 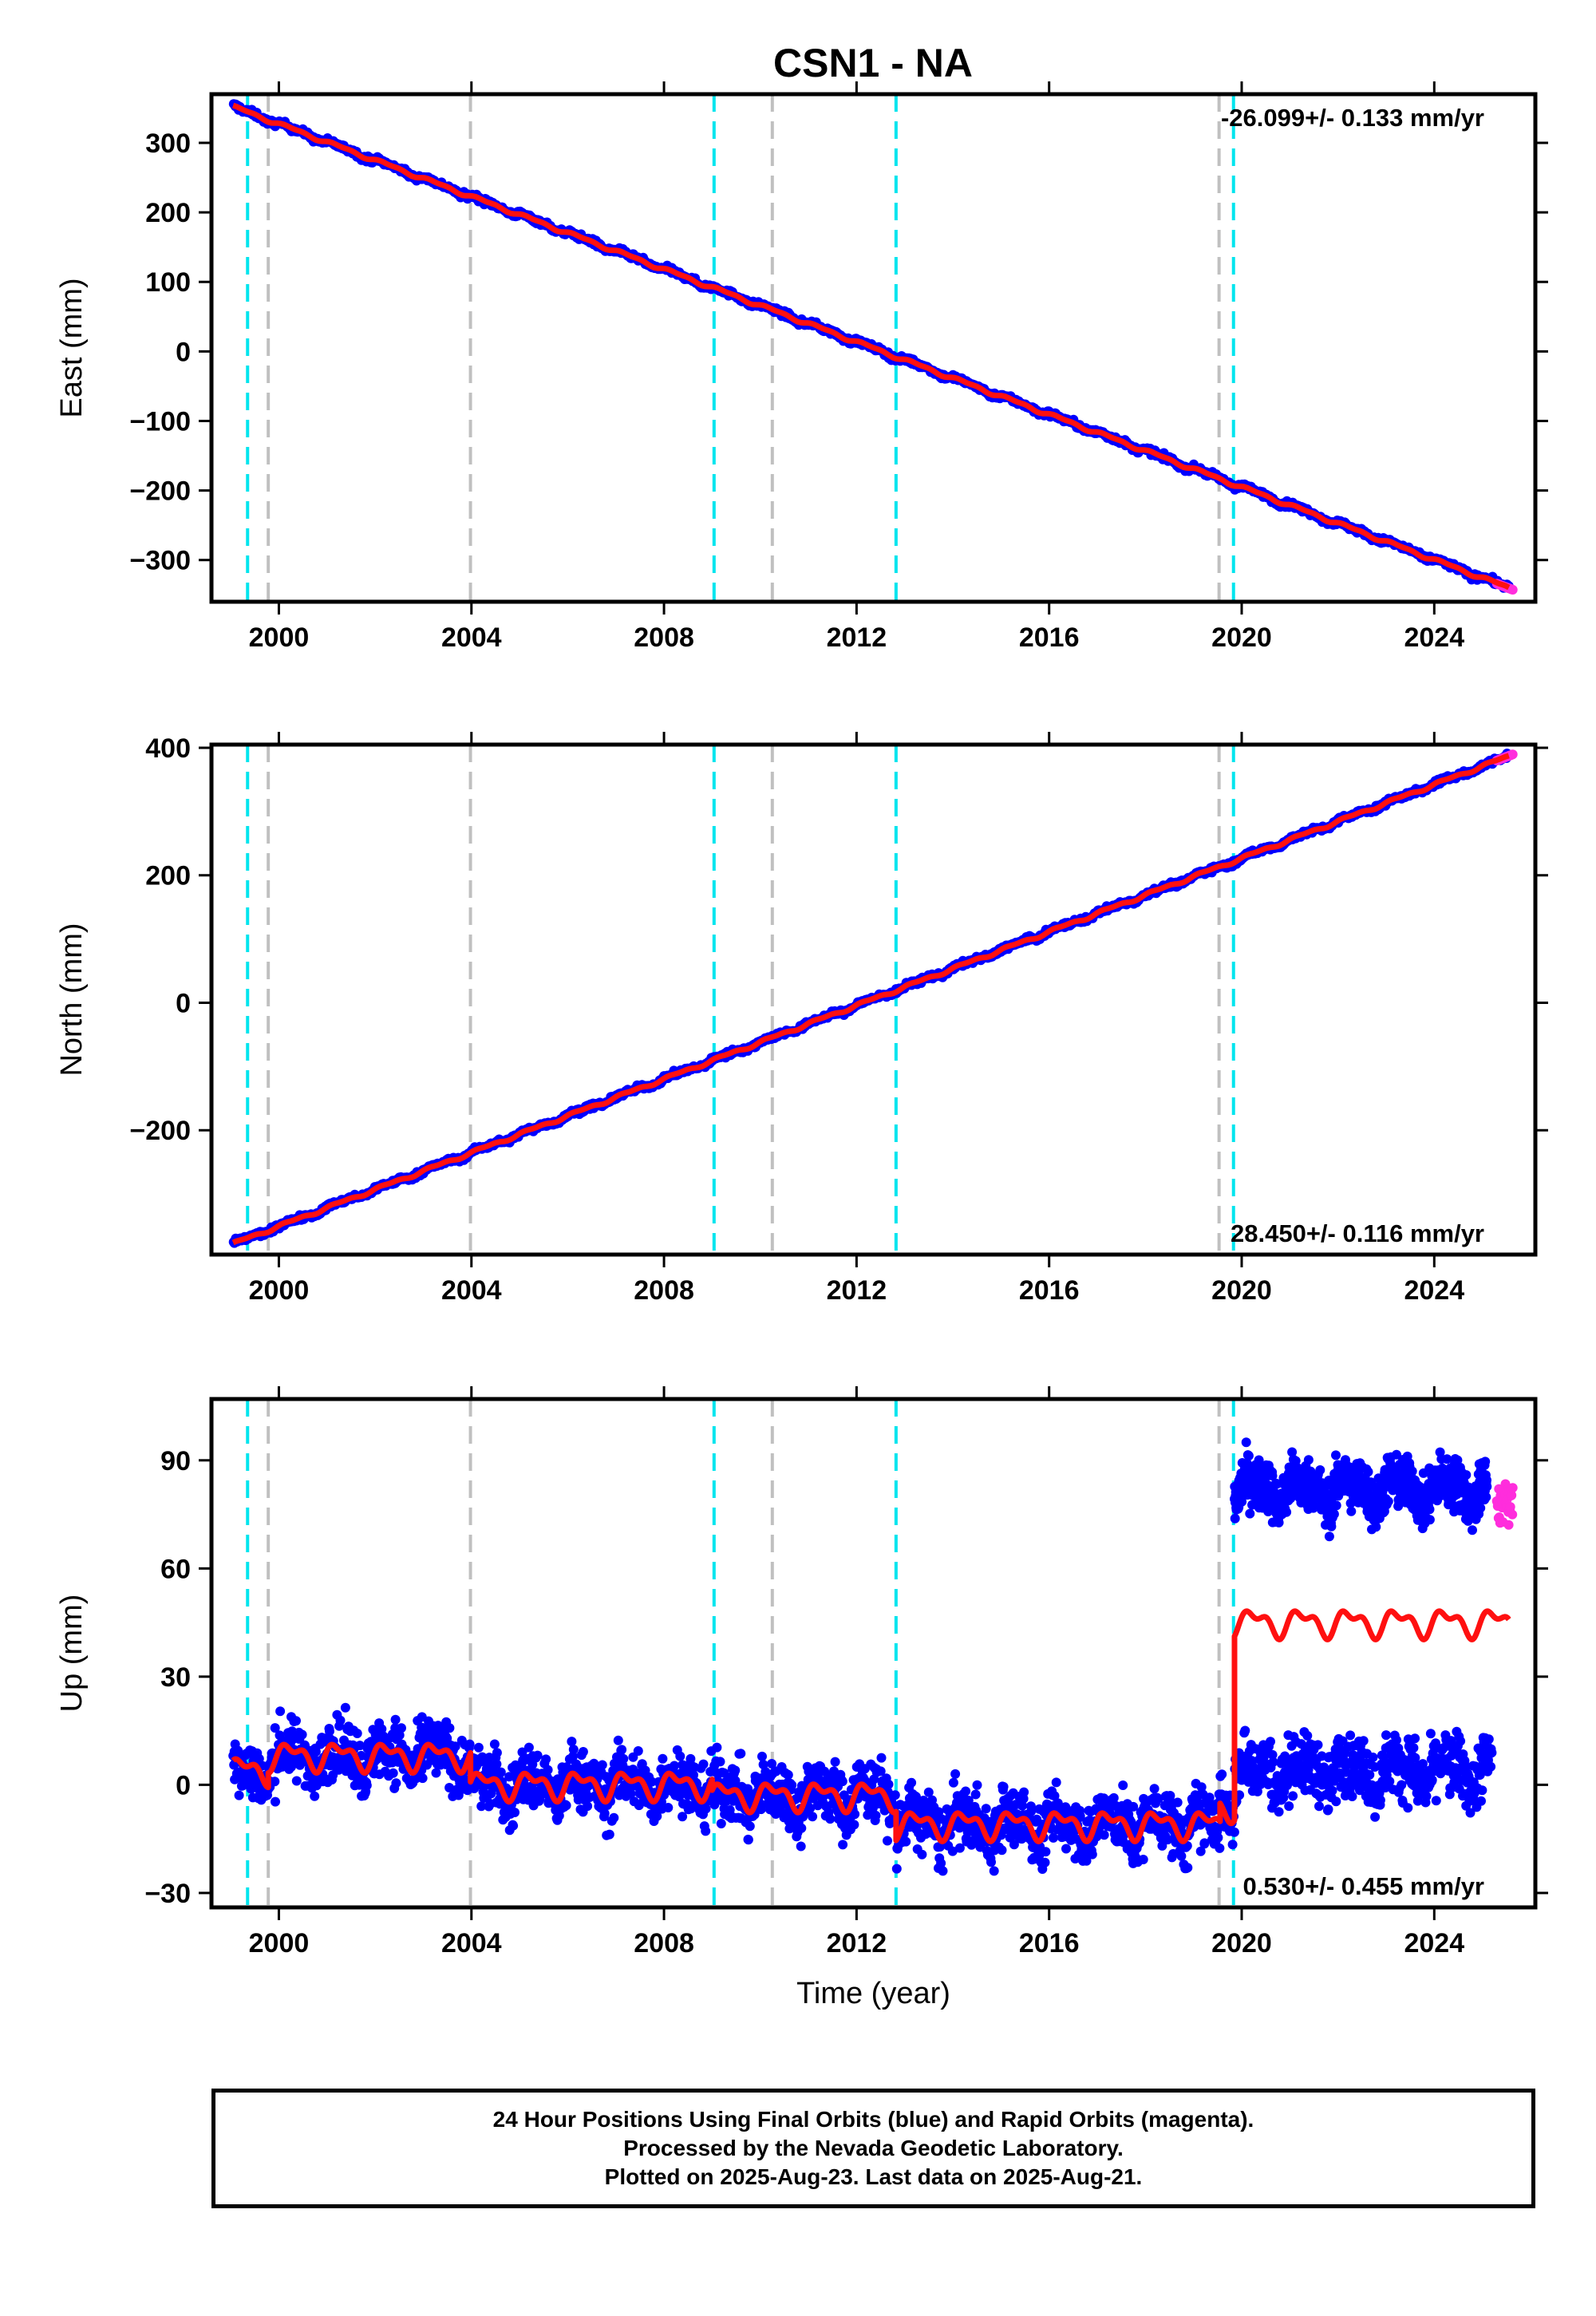 What do you see at coordinates (279, 637) in the screenshot?
I see `x-tick-label: 2000` at bounding box center [279, 637].